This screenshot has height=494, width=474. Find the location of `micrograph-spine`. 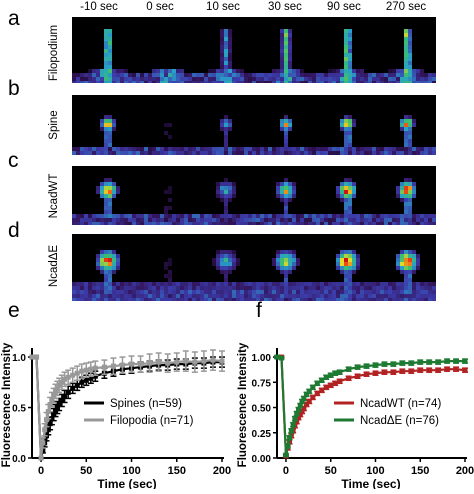

micrograph-spine is located at coordinates (254, 125).